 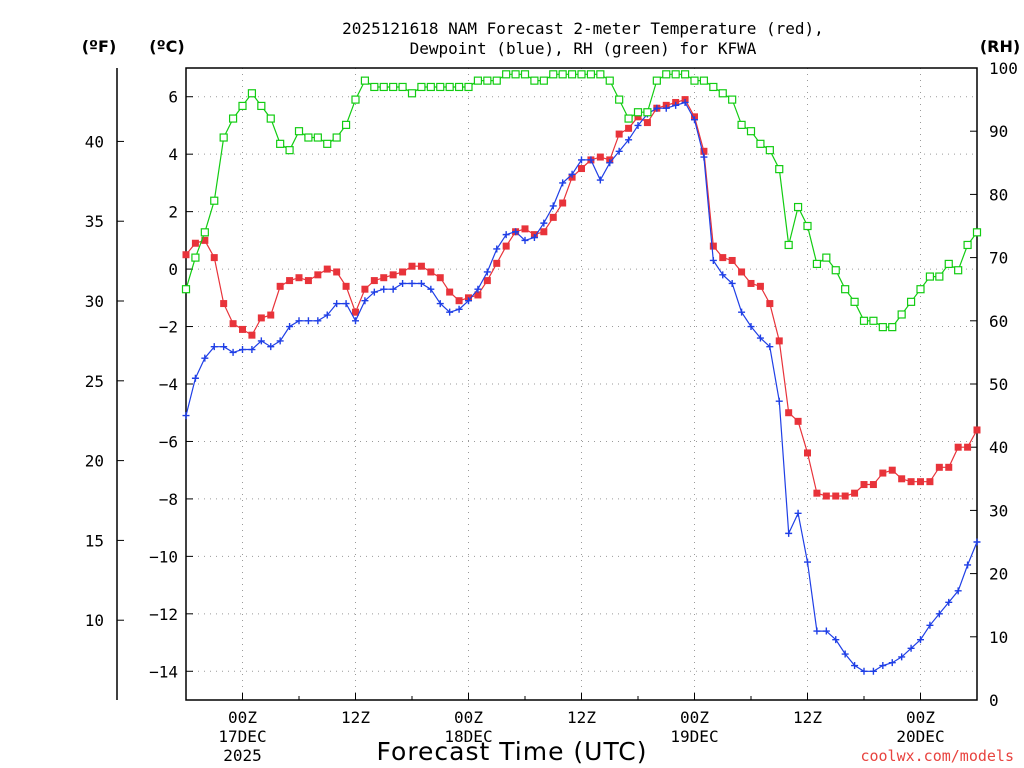 I want to click on fahrenheit-tick-label: 40, so click(x=94, y=141).